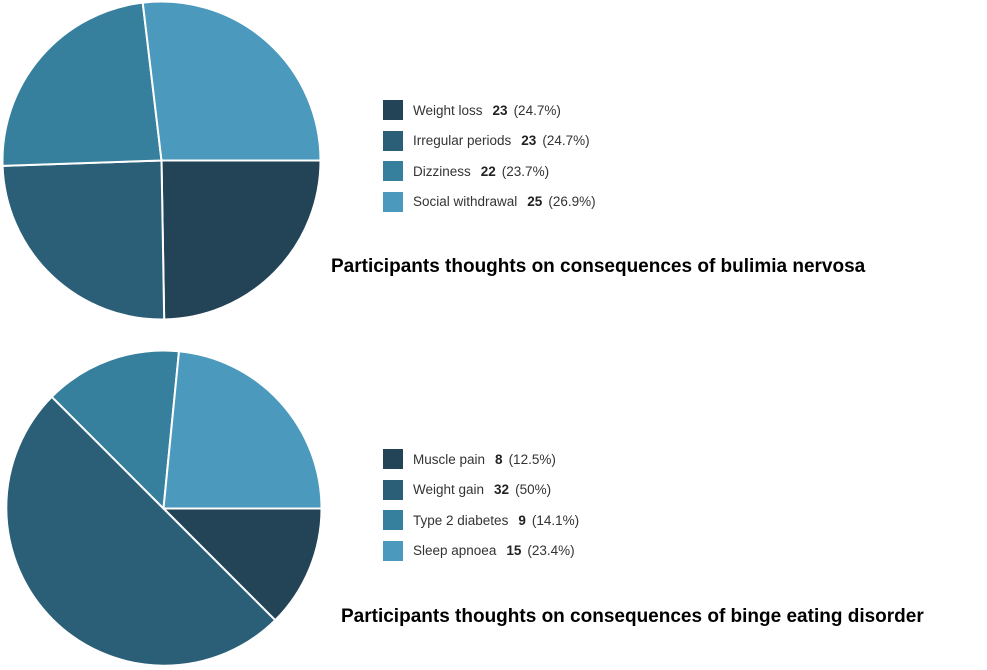 Image resolution: width=987 pixels, height=670 pixels. What do you see at coordinates (462, 140) in the screenshot?
I see `legend-label: Irregular periods` at bounding box center [462, 140].